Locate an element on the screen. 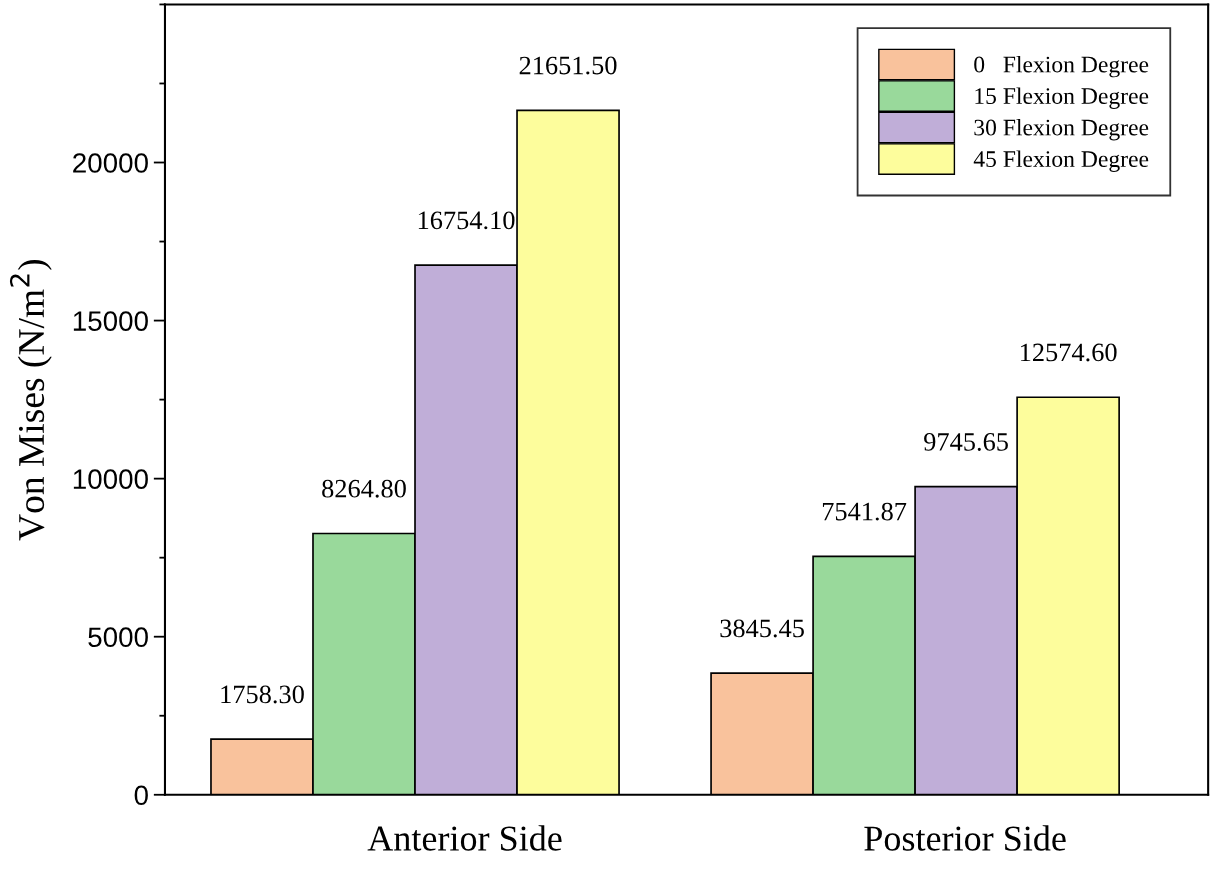  data-label: 8264.80 is located at coordinates (364, 488).